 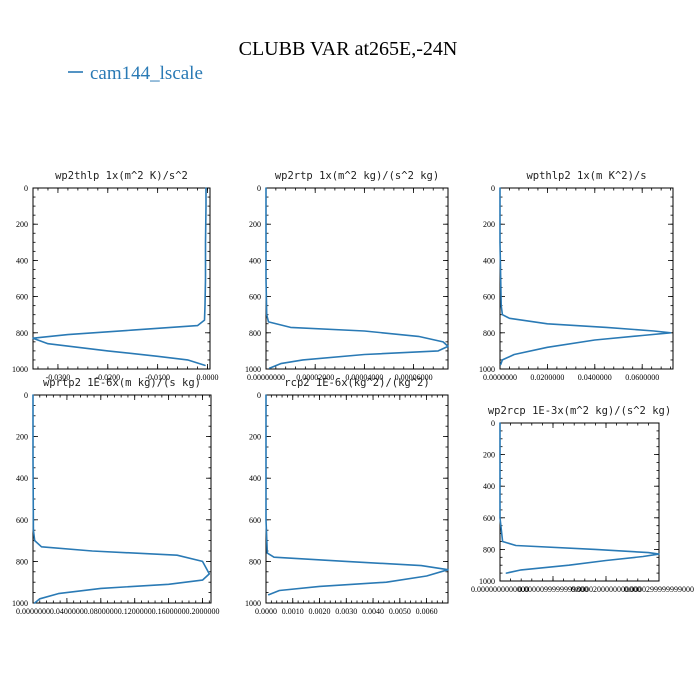 What do you see at coordinates (315, 377) in the screenshot?
I see `x-tick-label: 0.00002000` at bounding box center [315, 377].